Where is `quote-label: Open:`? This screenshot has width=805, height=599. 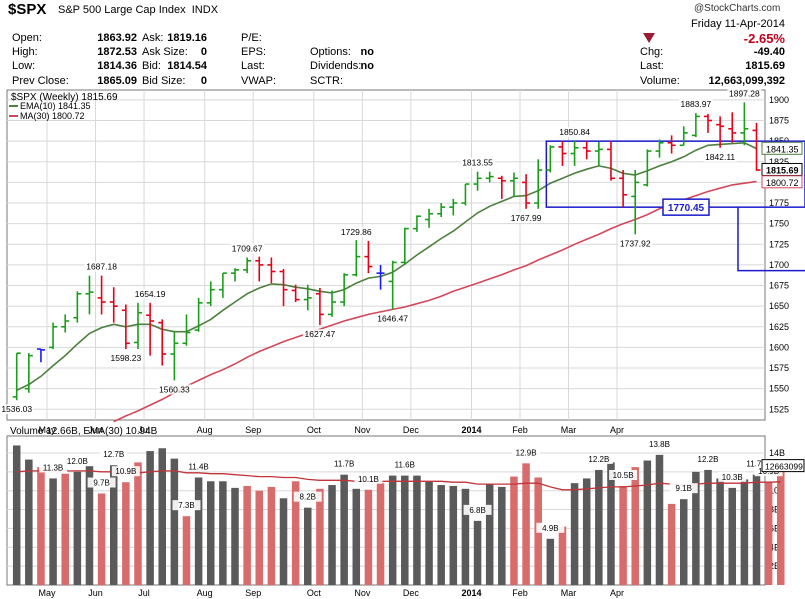
quote-label: Open: is located at coordinates (27, 38).